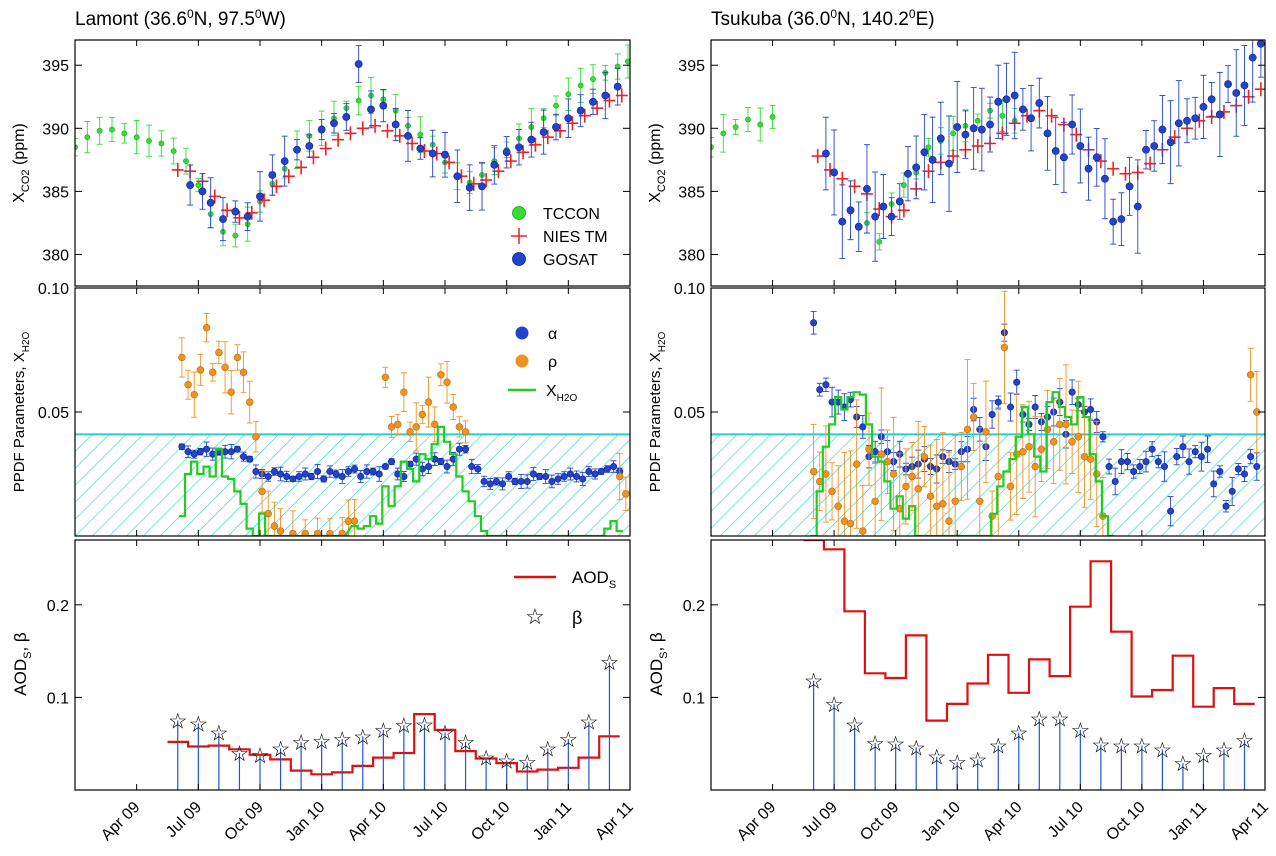 This screenshot has width=1276, height=856. I want to click on aod-step-line, so click(1029, 631).